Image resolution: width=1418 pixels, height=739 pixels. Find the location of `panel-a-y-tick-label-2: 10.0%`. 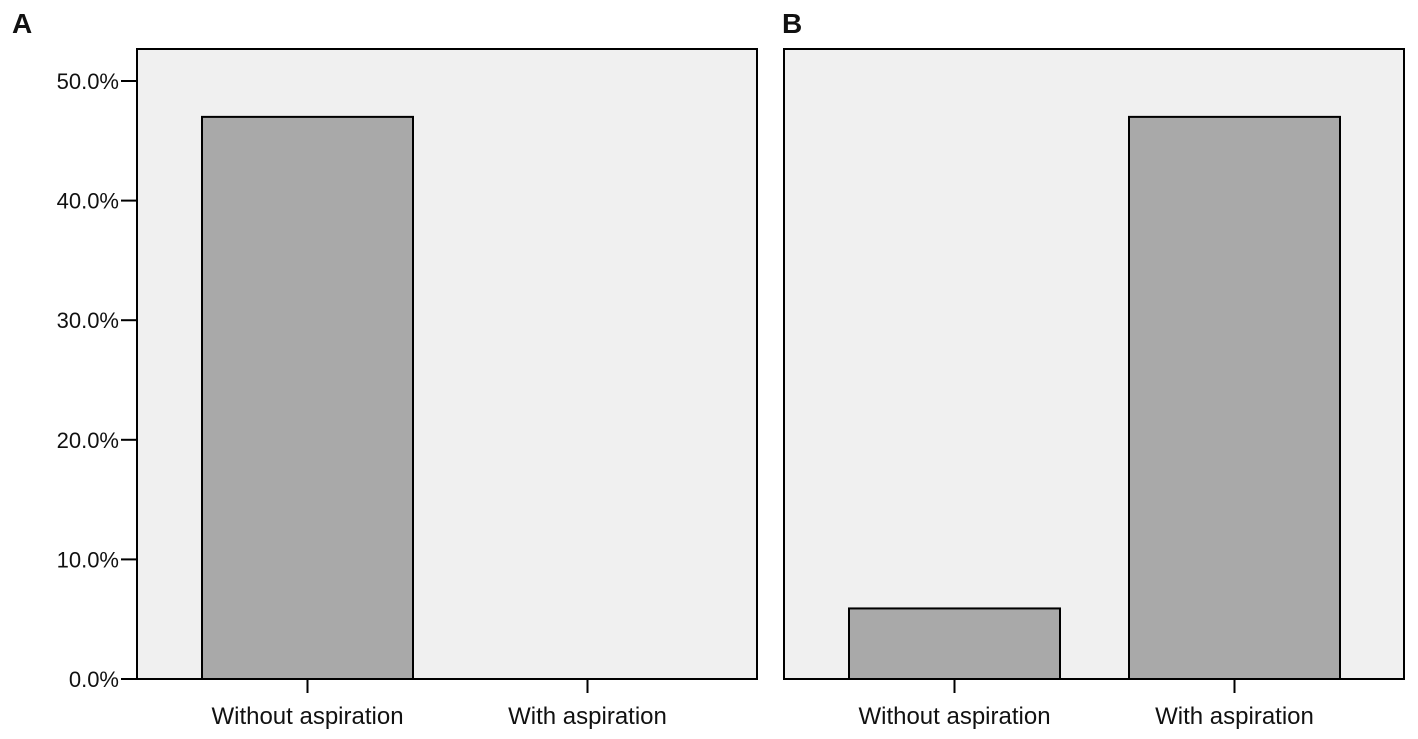

panel-a-y-tick-label-2: 10.0% is located at coordinates (88, 559).